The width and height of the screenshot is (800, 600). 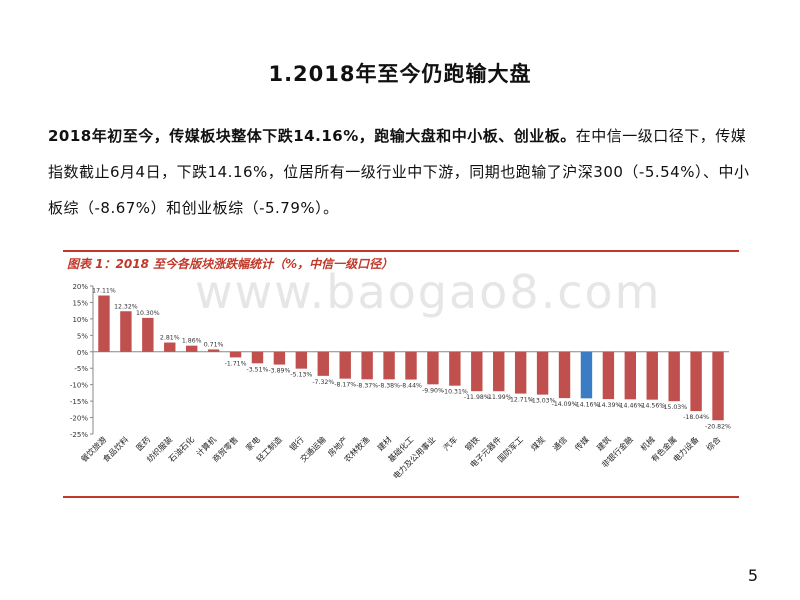 I want to click on data-label: -20.82%, so click(x=718, y=426).